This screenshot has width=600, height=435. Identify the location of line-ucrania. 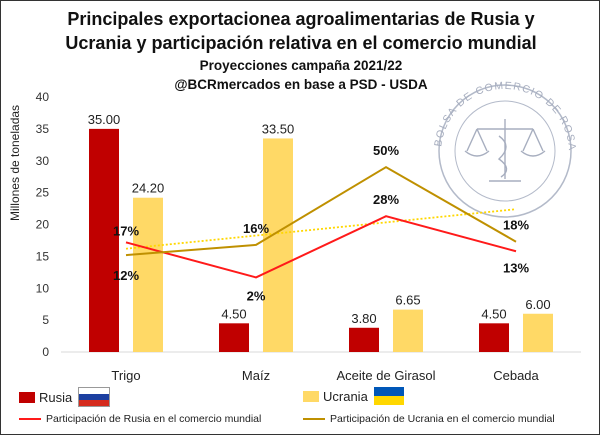
(321, 211).